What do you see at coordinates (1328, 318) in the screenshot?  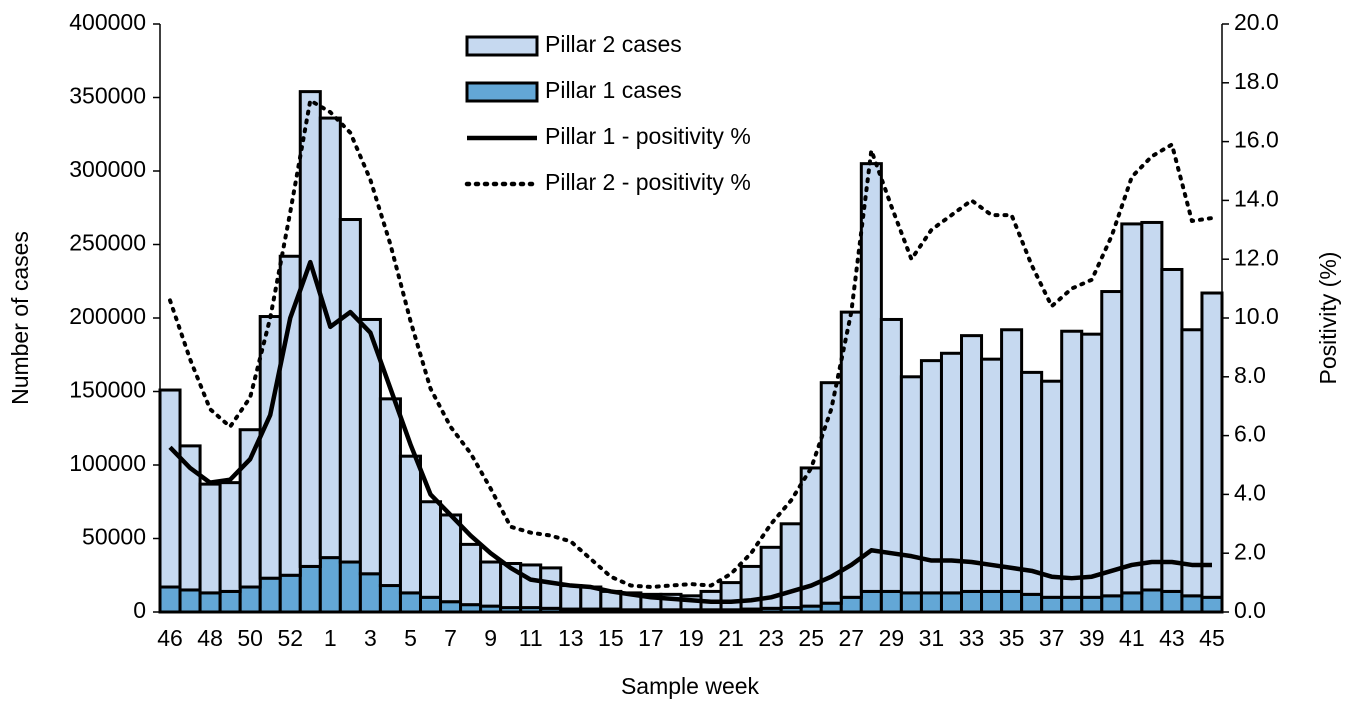 I see `y2-axis-label: Positivity (%)` at bounding box center [1328, 318].